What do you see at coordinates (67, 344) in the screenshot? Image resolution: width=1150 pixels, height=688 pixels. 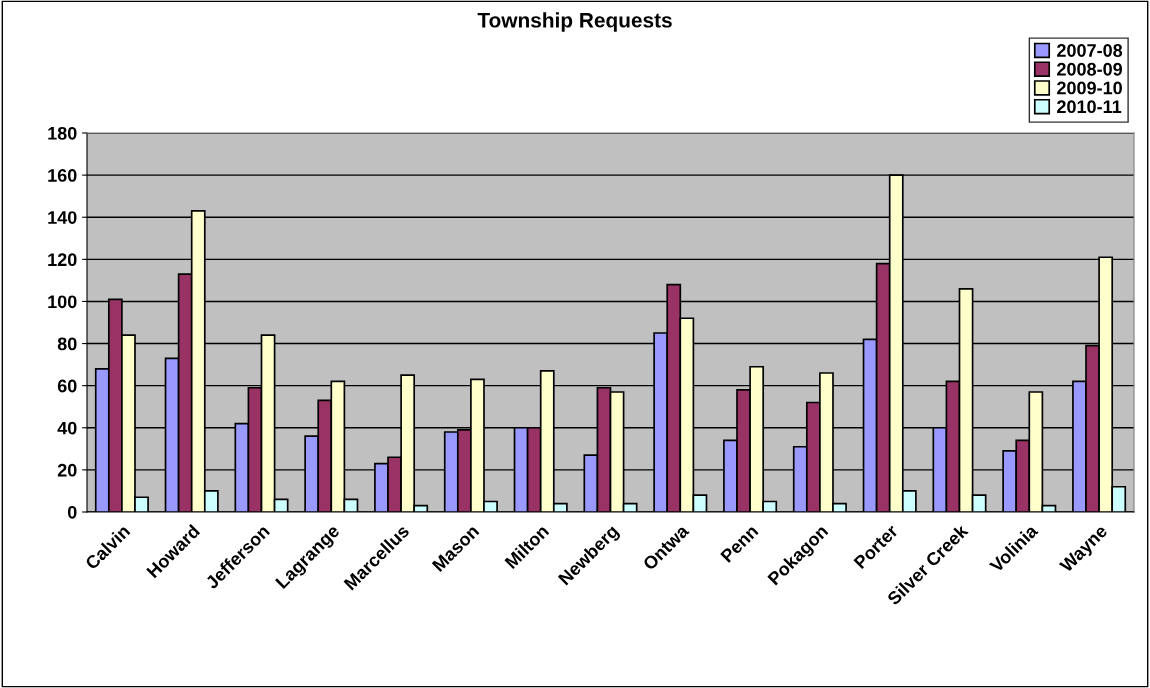 I see `y-tick-label: 80` at bounding box center [67, 344].